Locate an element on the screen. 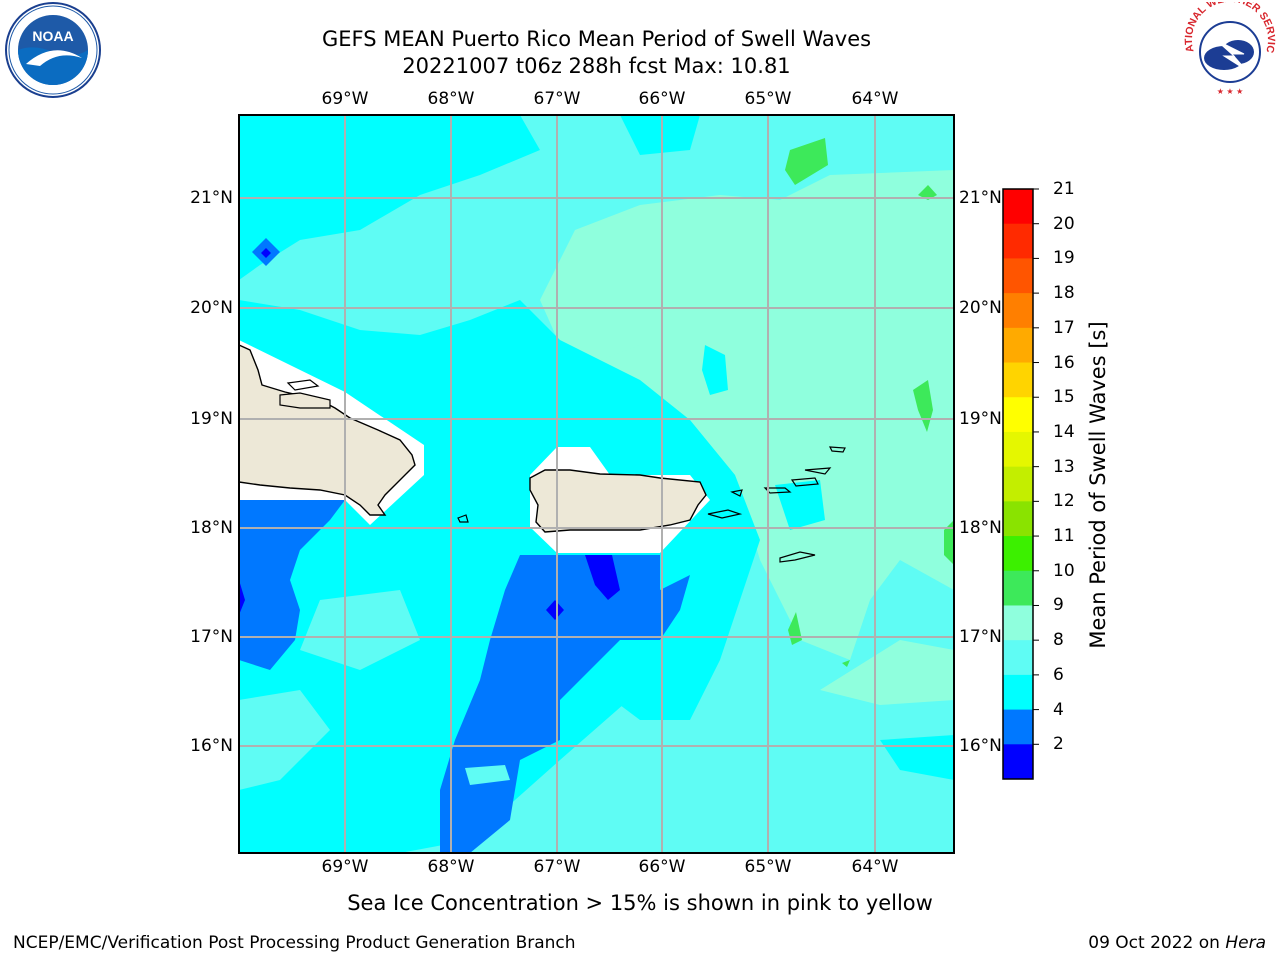  lon-label-top: 69°W is located at coordinates (345, 99).